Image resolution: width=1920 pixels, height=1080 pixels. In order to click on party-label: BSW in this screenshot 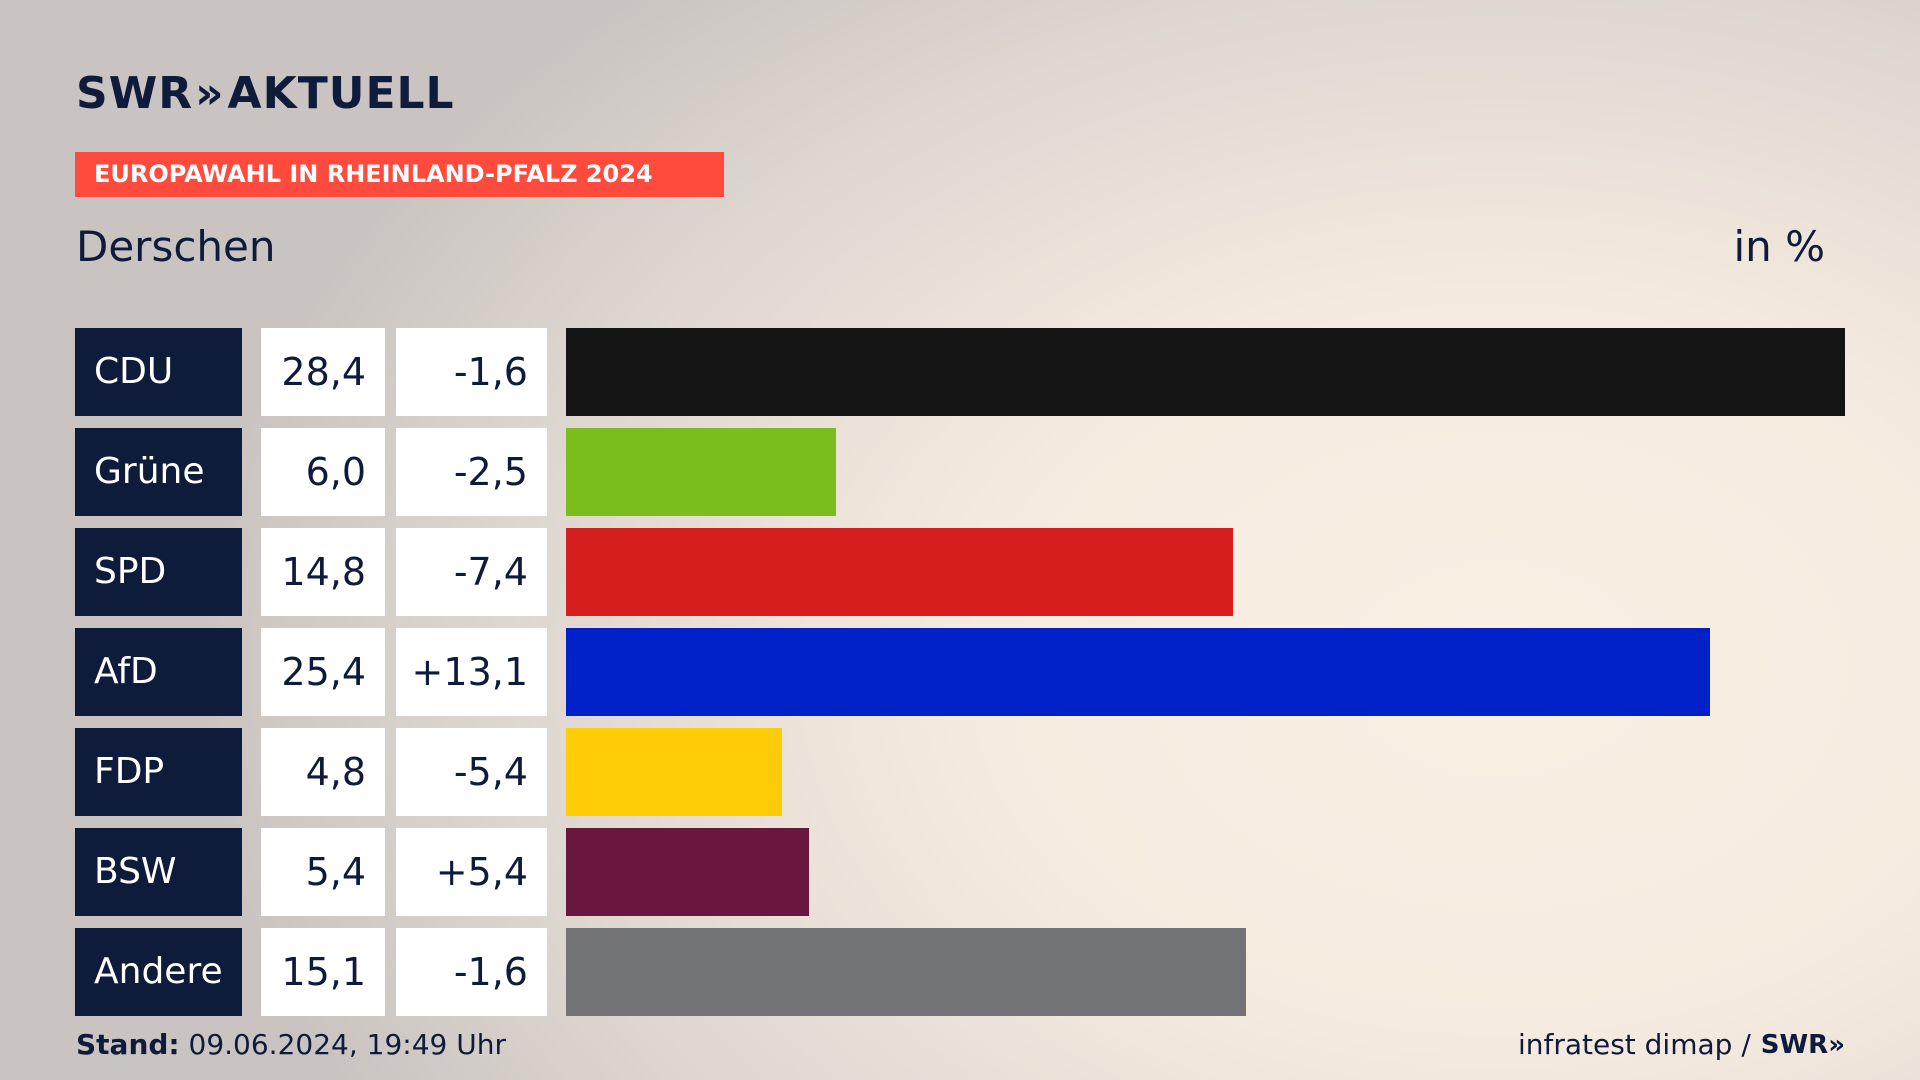, I will do `click(158, 872)`.